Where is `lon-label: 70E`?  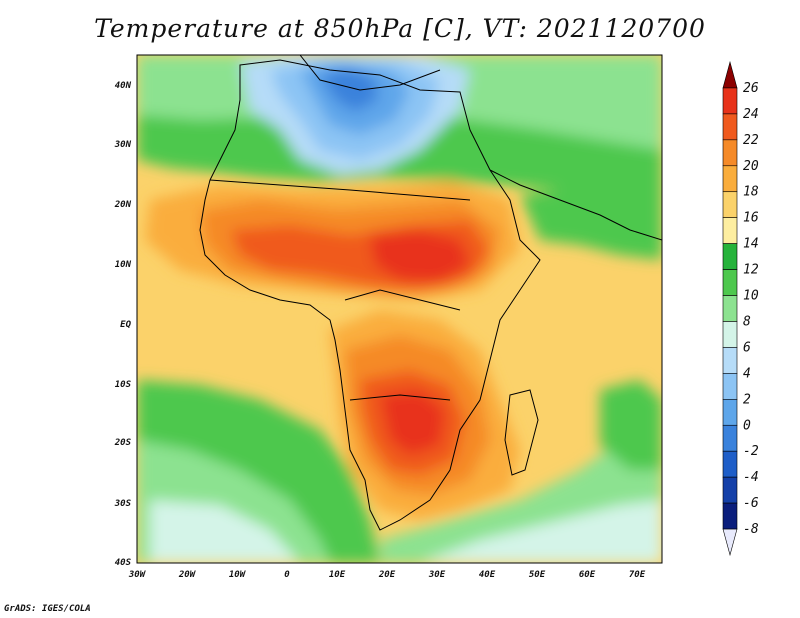
lon-label: 70E is located at coordinates (637, 575).